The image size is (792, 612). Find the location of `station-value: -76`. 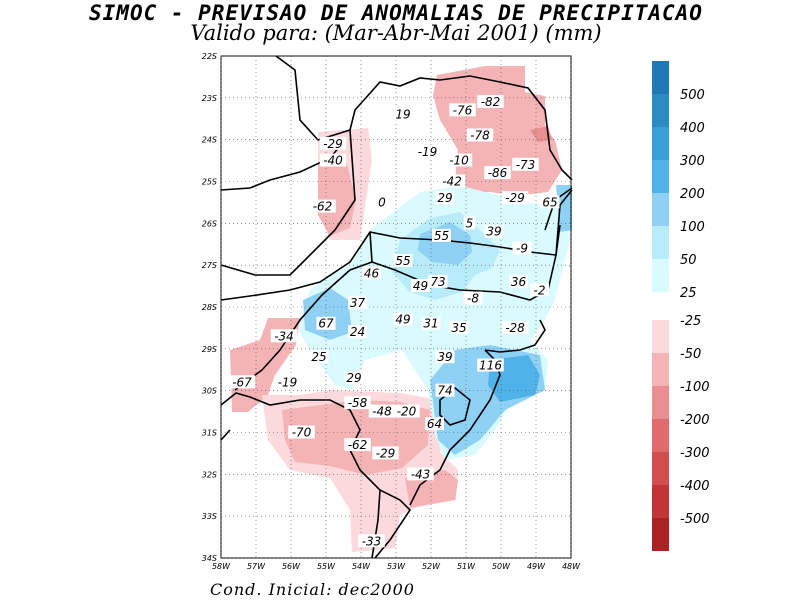

station-value: -76 is located at coordinates (463, 110).